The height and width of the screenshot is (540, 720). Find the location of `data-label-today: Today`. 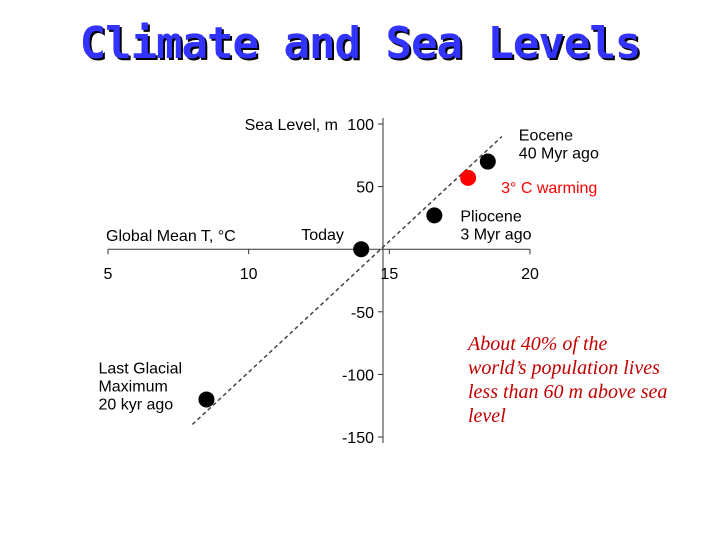

data-label-today: Today is located at coordinates (322, 235).